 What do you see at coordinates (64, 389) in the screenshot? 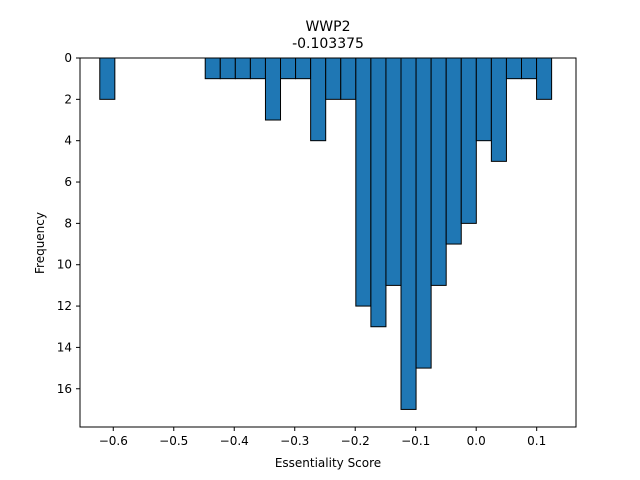
I see `y-tick-label: 16` at bounding box center [64, 389].